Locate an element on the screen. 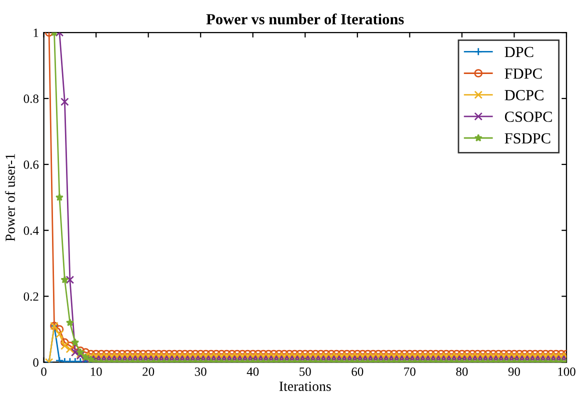  x-tick-label: 90 is located at coordinates (514, 371).